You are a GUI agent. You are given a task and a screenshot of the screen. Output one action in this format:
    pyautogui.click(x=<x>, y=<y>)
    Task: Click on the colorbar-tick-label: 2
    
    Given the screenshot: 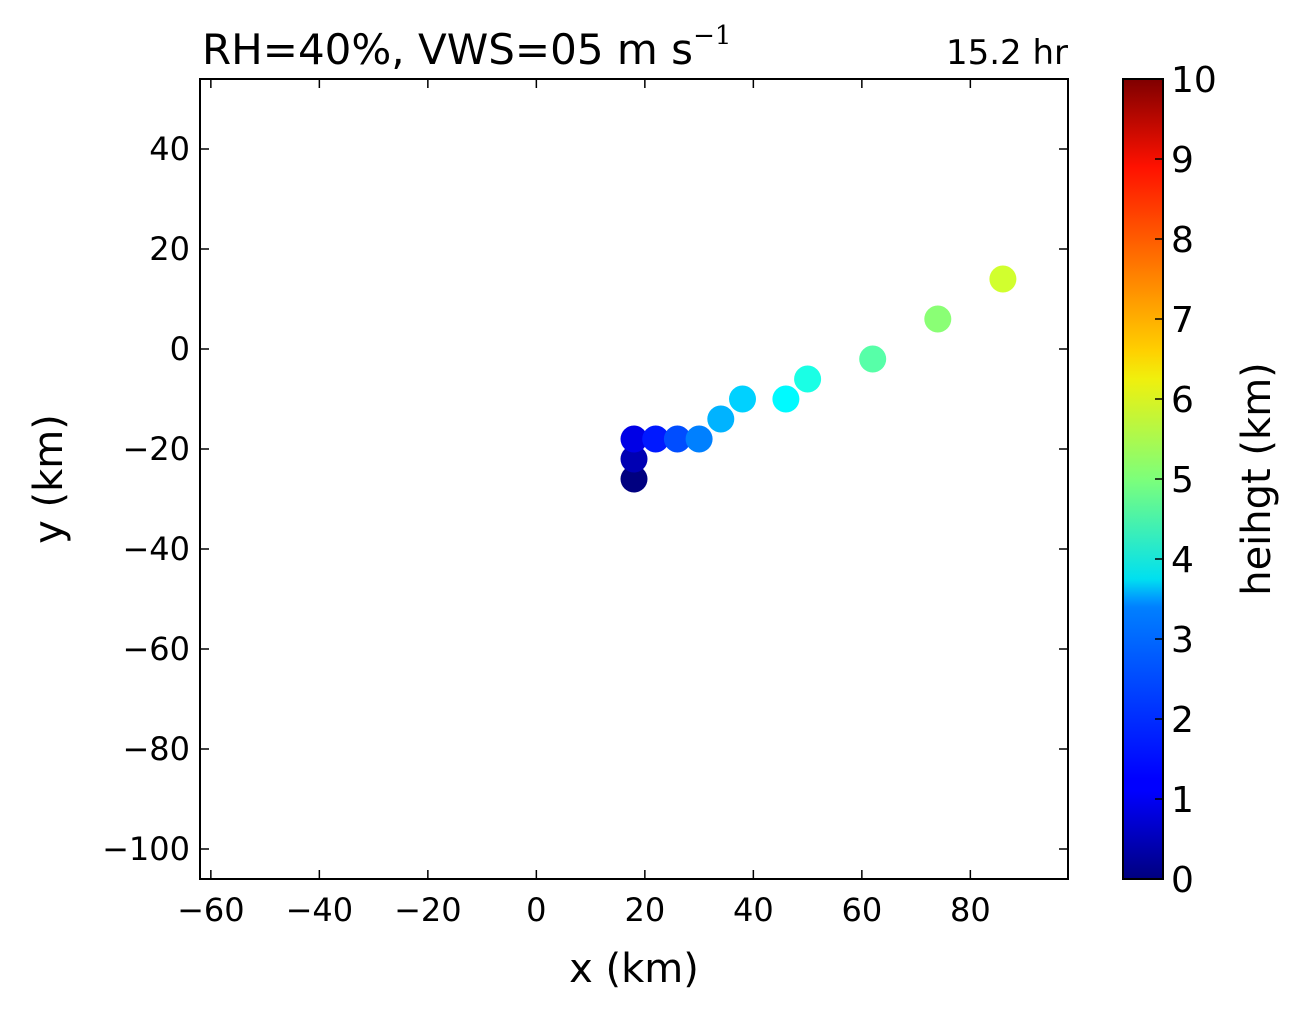 What is the action you would take?
    pyautogui.click(x=1182, y=720)
    